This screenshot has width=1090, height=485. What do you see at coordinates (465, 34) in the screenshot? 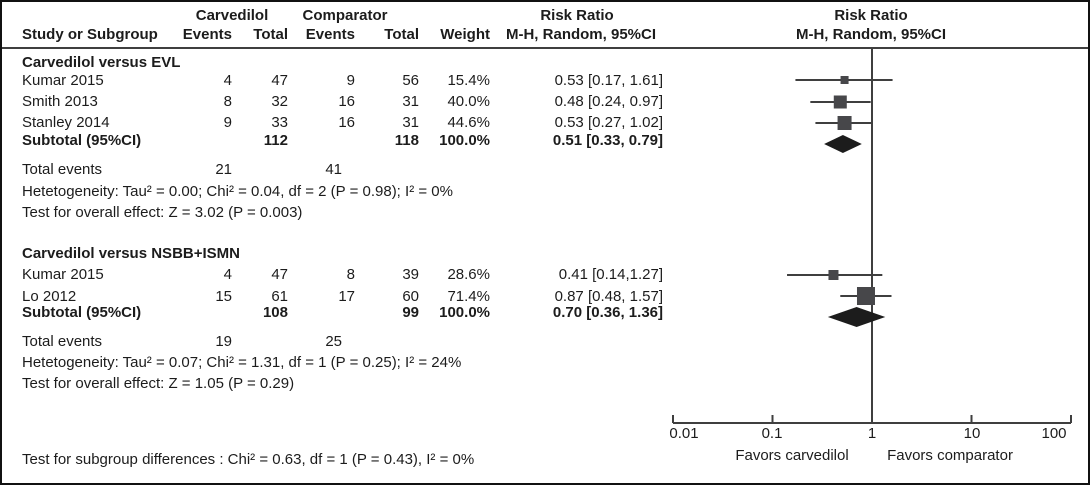
I see `header-weight: Weight` at bounding box center [465, 34].